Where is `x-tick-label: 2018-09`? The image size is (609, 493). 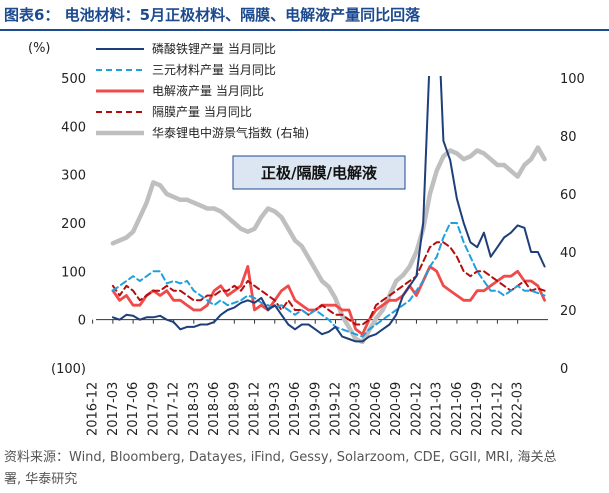
x-tick-label: 2018-09 is located at coordinates (234, 409).